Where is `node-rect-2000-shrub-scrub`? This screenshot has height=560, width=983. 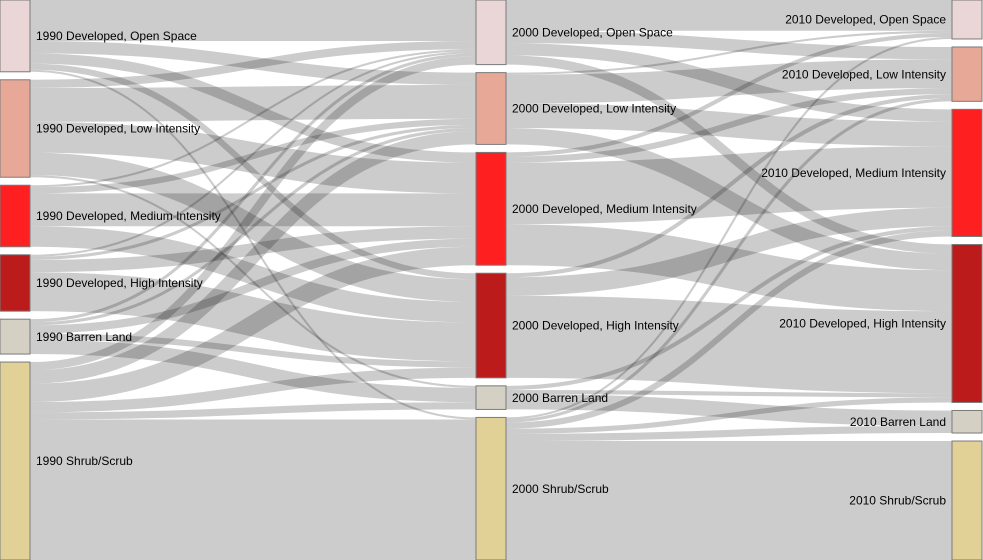 node-rect-2000-shrub-scrub is located at coordinates (491, 488).